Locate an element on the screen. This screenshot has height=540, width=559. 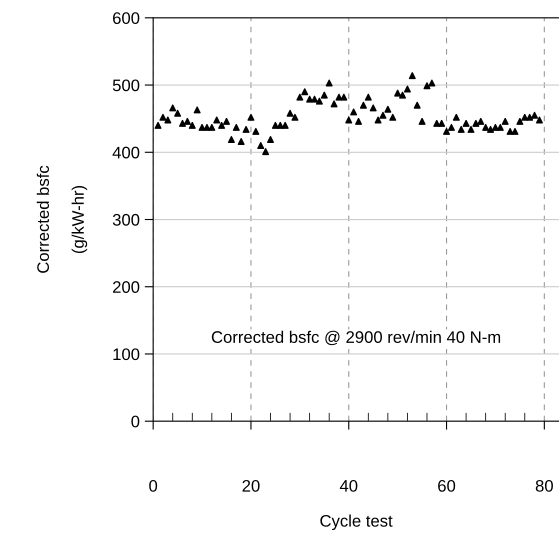
x-tick-label: 40 is located at coordinates (349, 486).